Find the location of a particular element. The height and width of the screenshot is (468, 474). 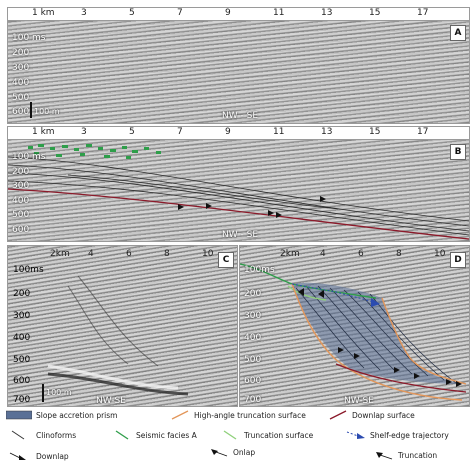

truncation-arrow-icon is located at coordinates (384, 456).